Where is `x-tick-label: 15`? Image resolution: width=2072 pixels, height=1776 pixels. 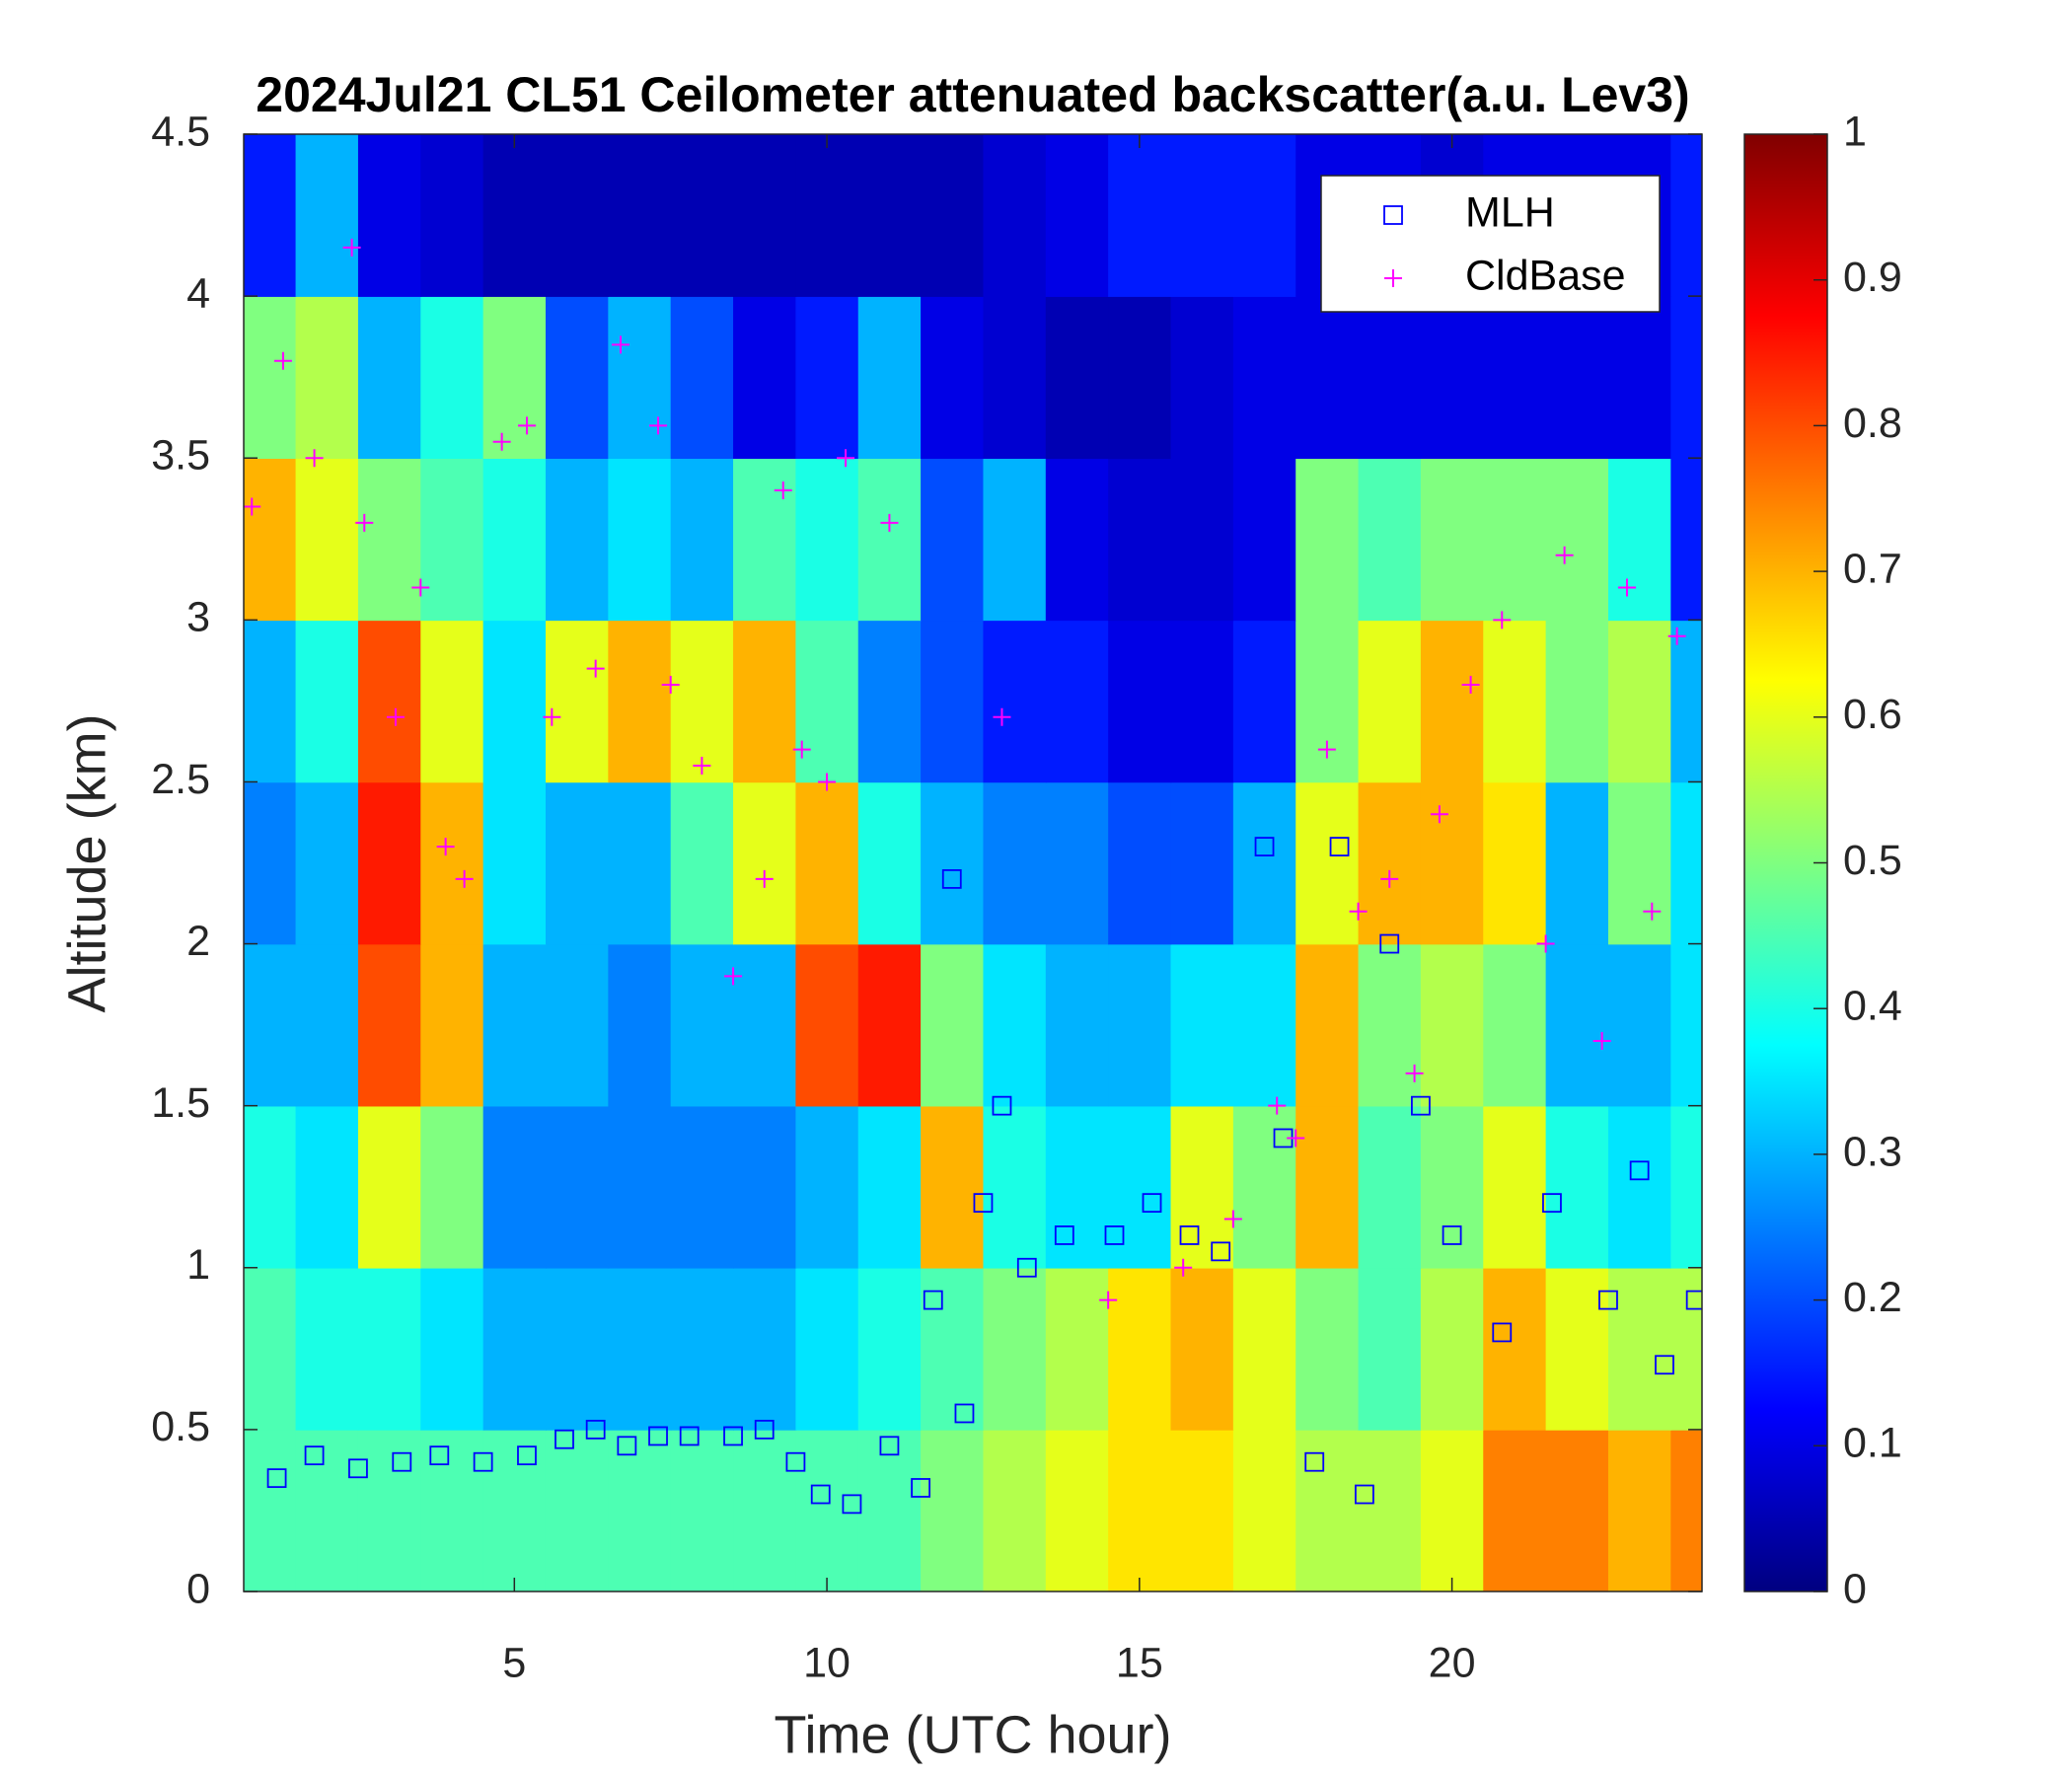 x-tick-label: 15 is located at coordinates (1140, 1662).